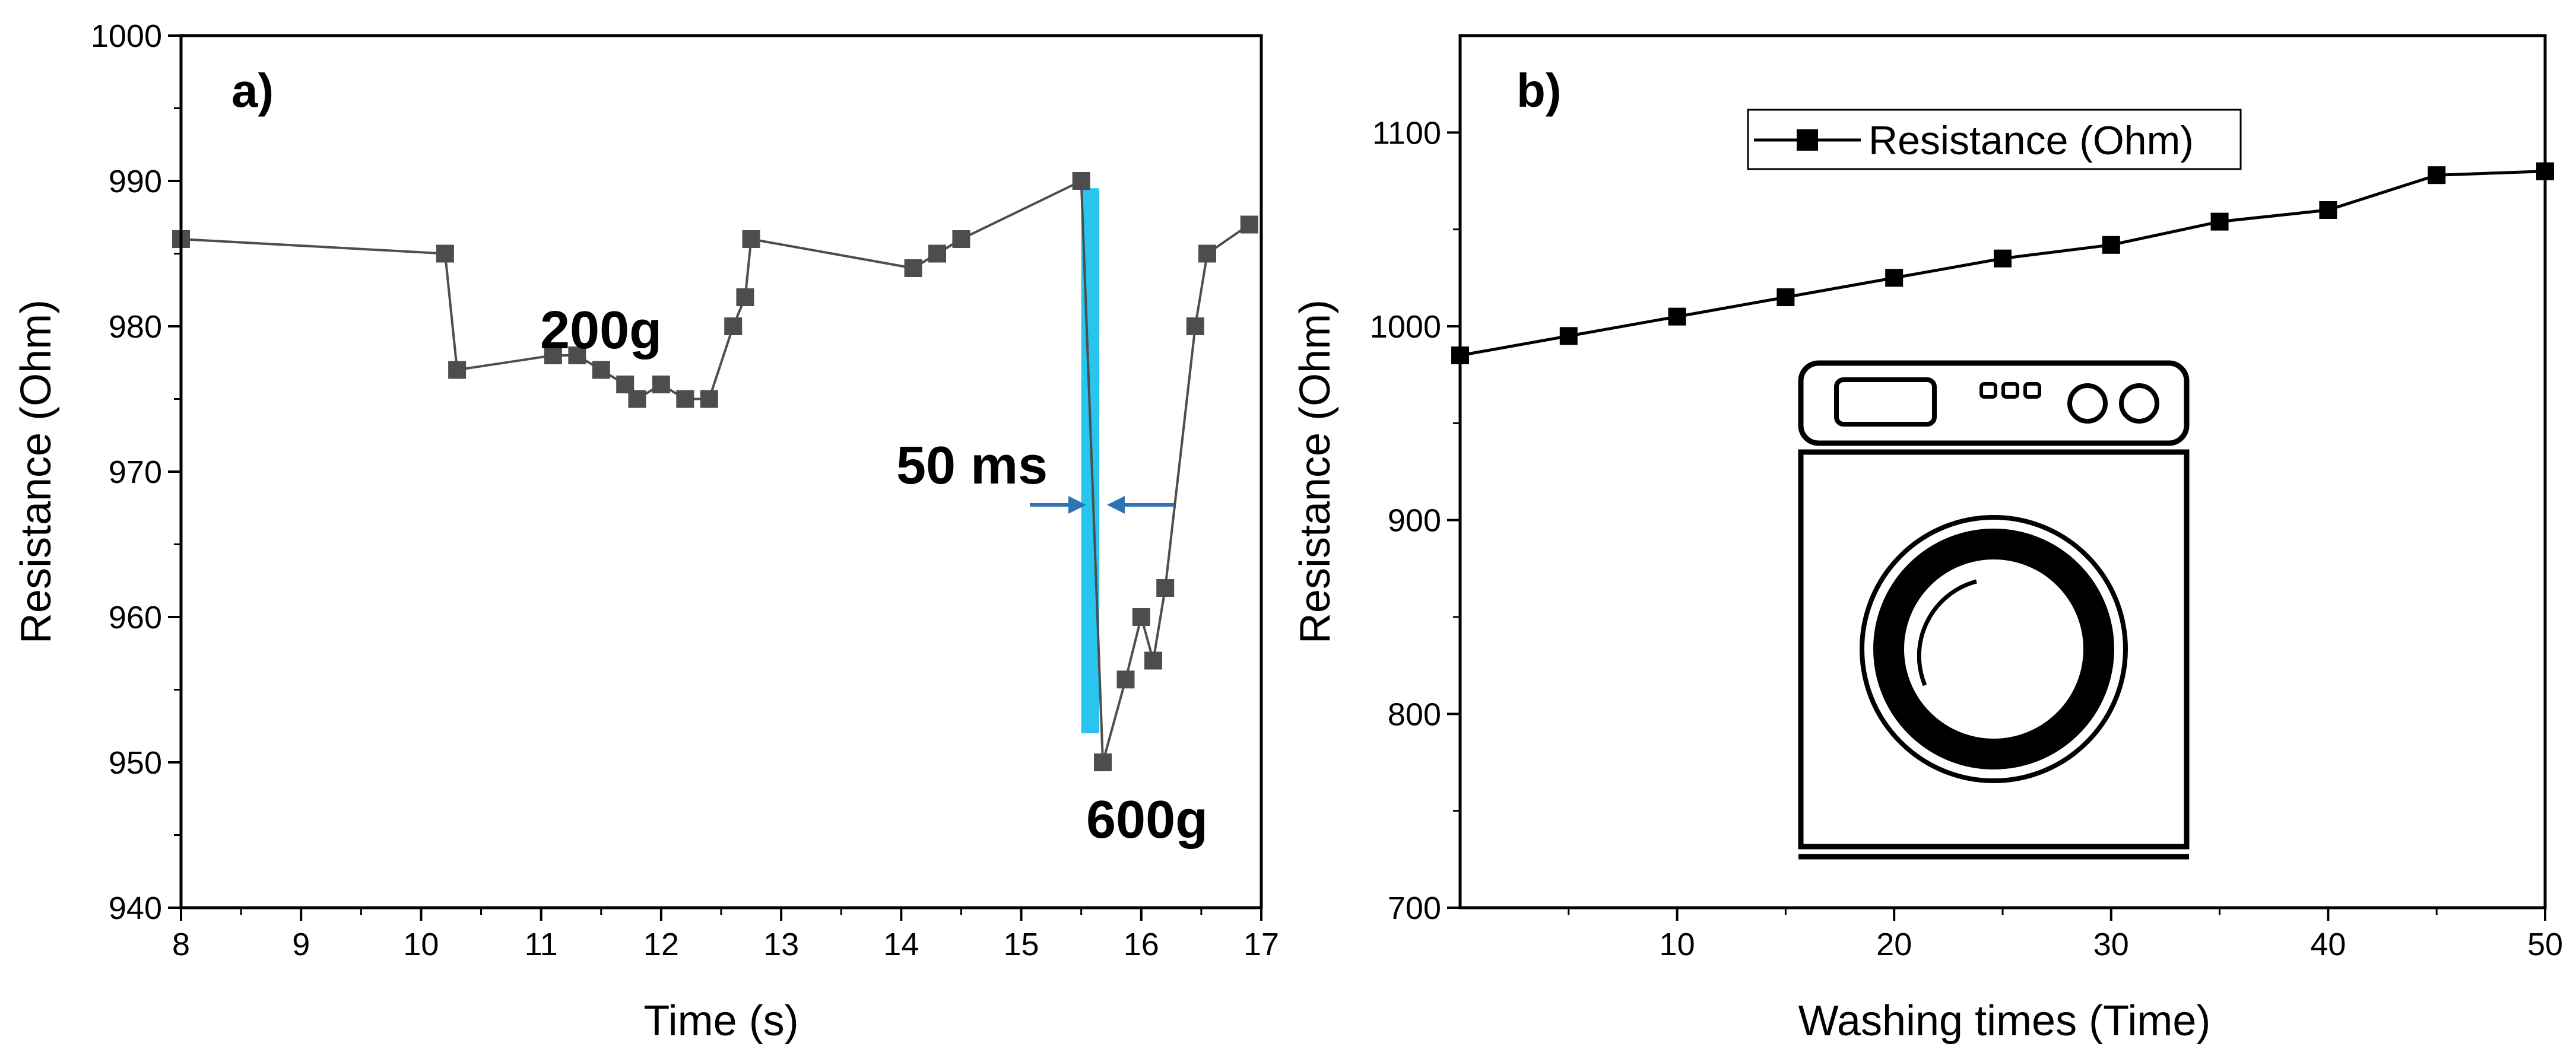  Describe the element at coordinates (1147, 820) in the screenshot. I see `annotation-600g: 600g` at that location.